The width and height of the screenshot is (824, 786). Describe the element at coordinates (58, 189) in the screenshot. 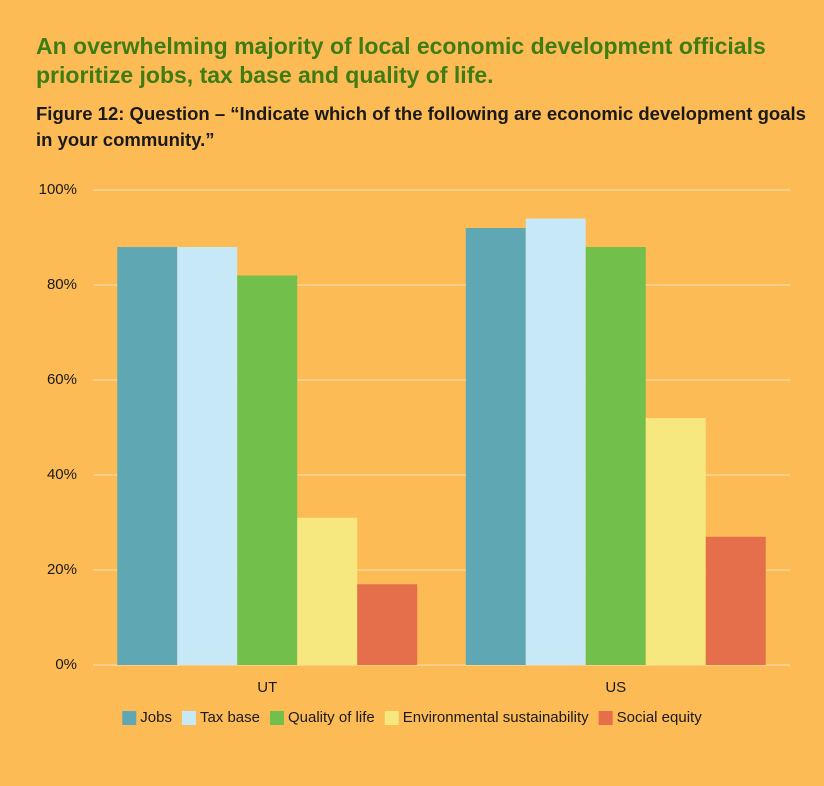

I see `y-tick-label: 100%` at that location.